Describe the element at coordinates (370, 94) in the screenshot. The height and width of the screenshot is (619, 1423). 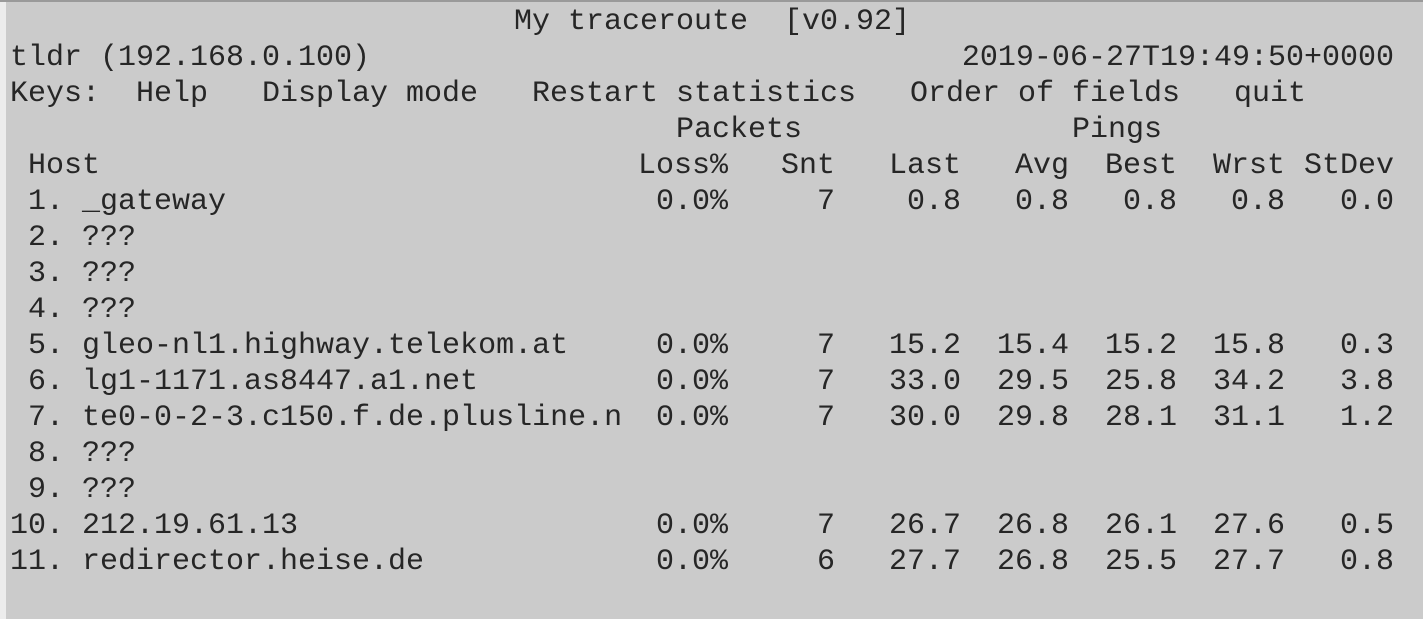
I see `key-item: Display mode` at that location.